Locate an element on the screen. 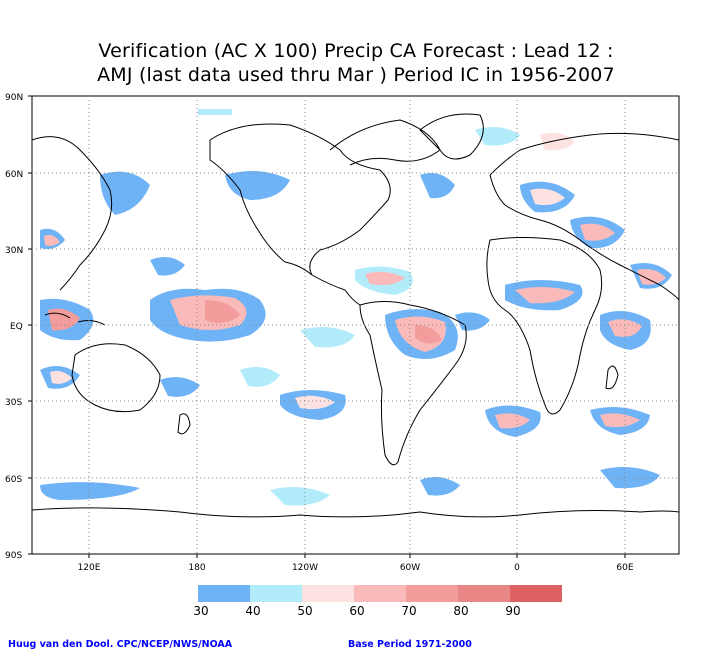 Image resolution: width=712 pixels, height=650 pixels. lon-label-120w: 120W is located at coordinates (305, 568).